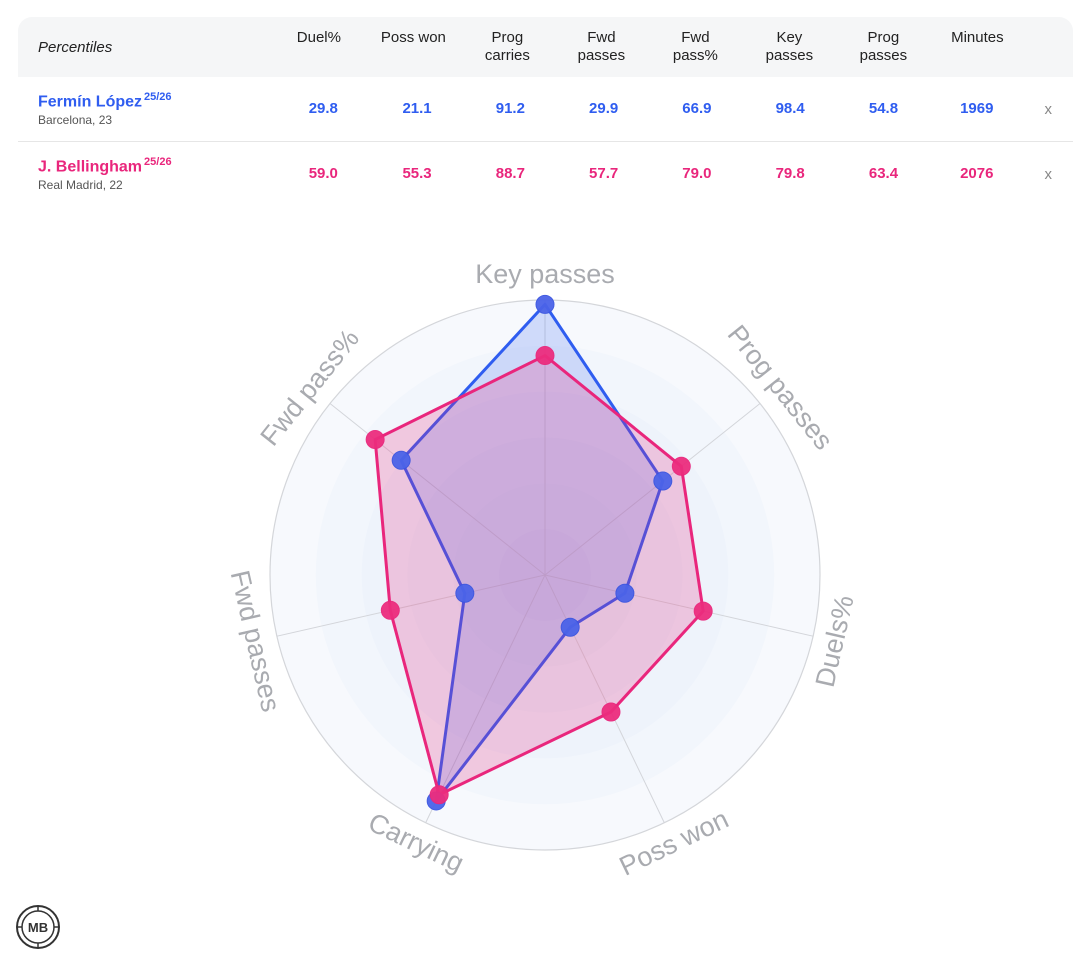 The width and height of the screenshot is (1091, 965). Describe the element at coordinates (510, 108) in the screenshot. I see `stat-value: 91.2` at that location.